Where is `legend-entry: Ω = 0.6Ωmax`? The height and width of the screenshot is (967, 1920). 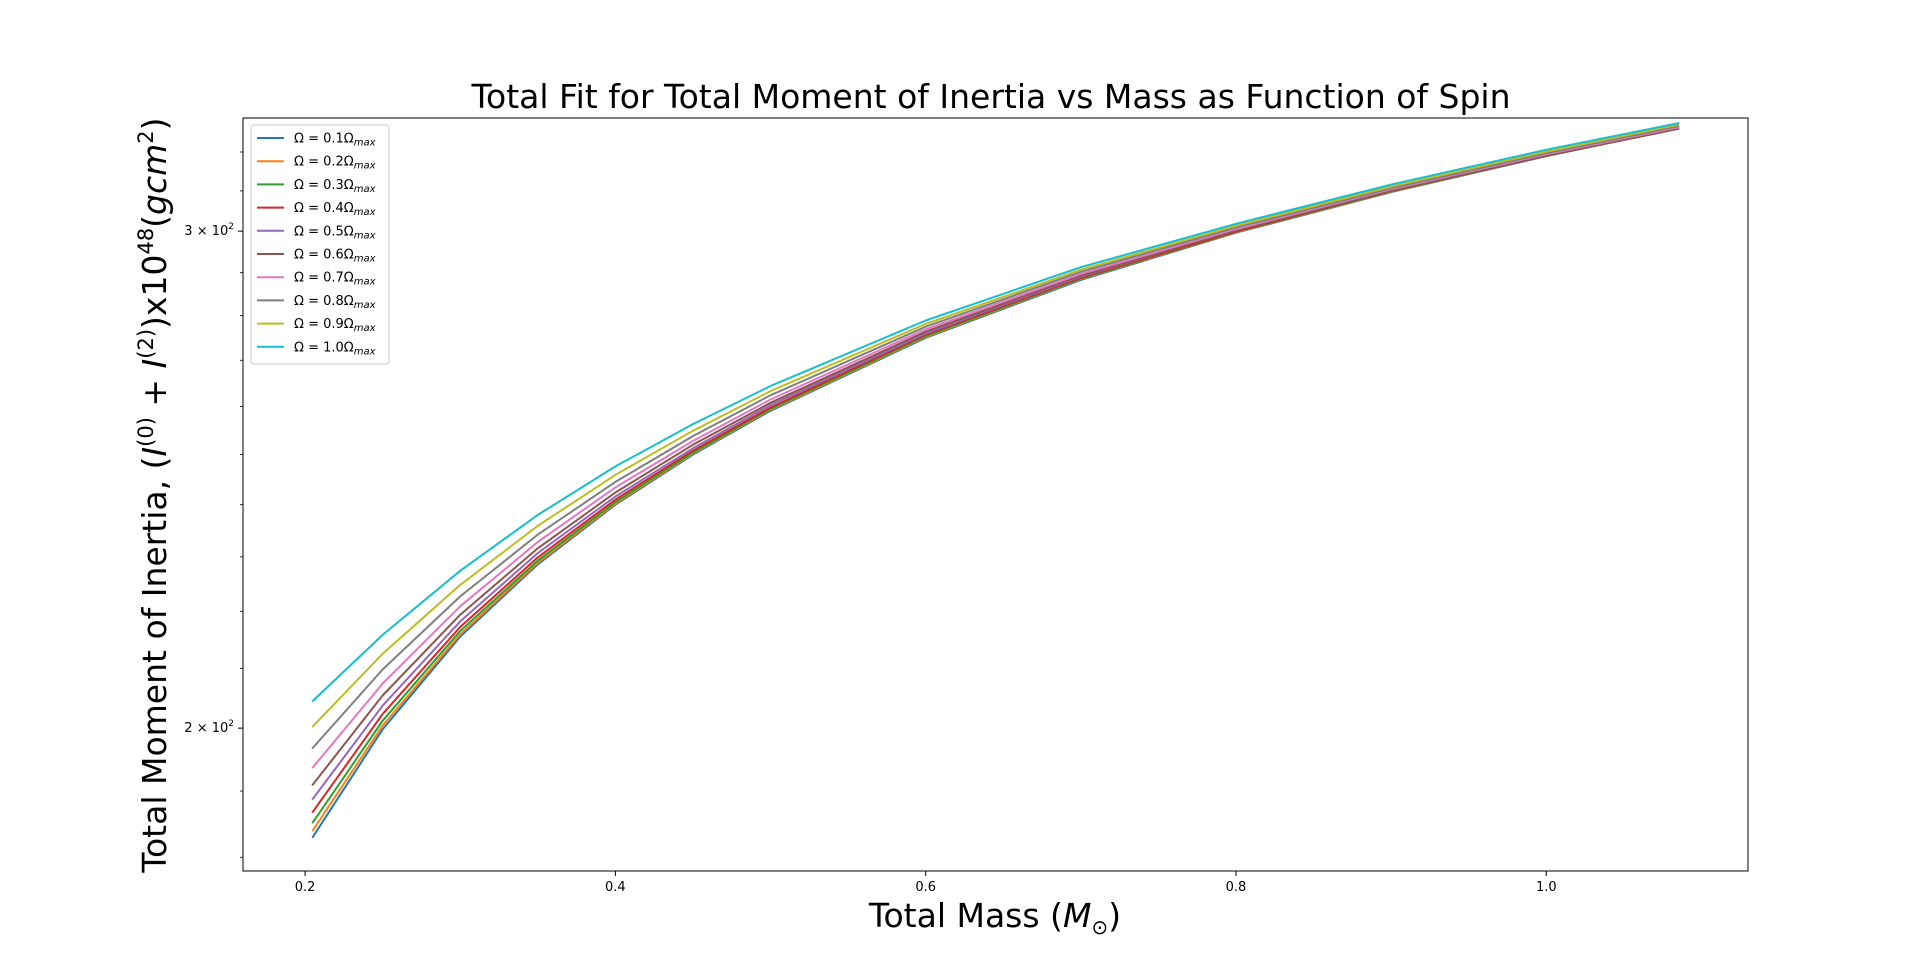
legend-entry: Ω = 0.6Ωmax is located at coordinates (335, 256).